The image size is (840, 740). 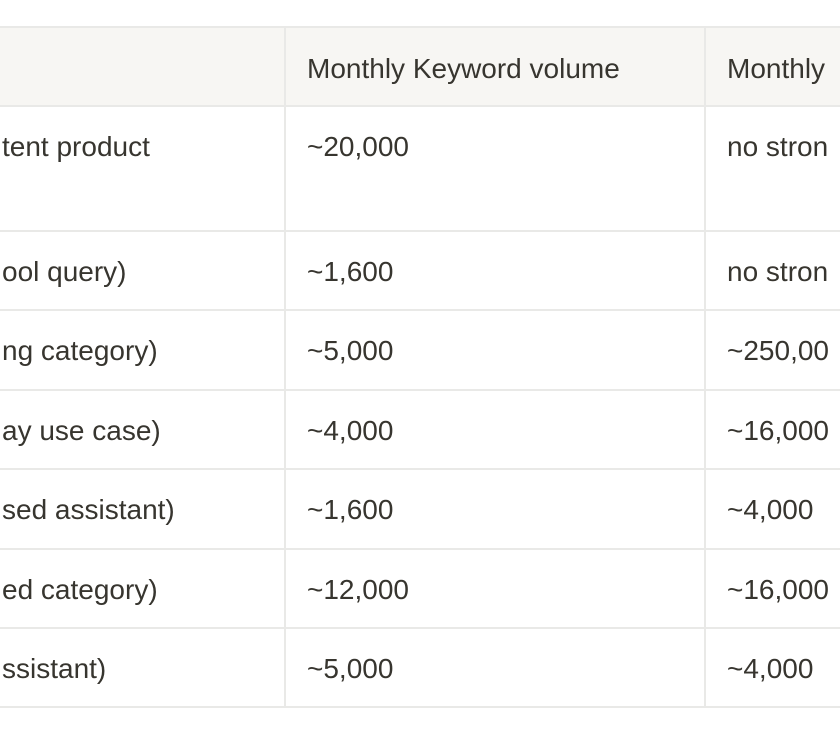 What do you see at coordinates (81, 430) in the screenshot?
I see `table-cell: ay use case)` at bounding box center [81, 430].